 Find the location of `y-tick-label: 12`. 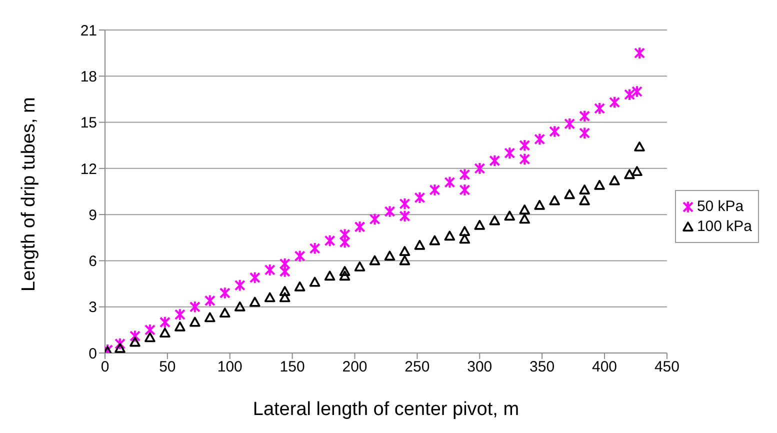

y-tick-label: 12 is located at coordinates (88, 169).